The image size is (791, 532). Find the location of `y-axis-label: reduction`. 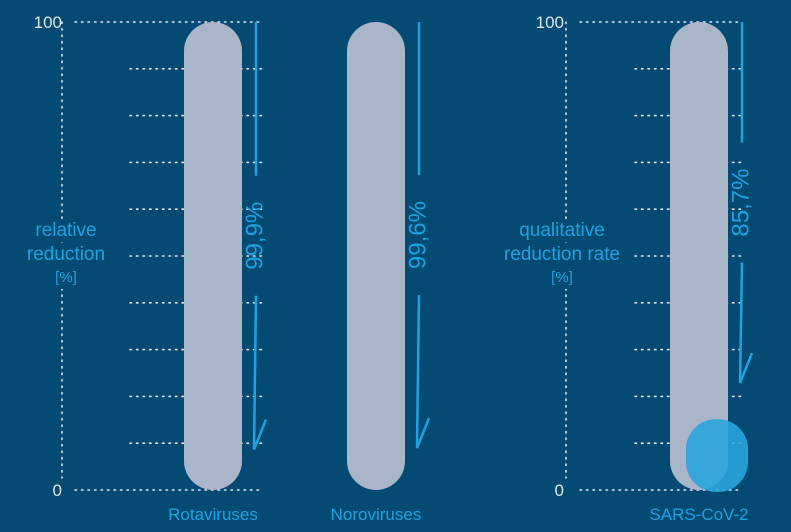

y-axis-label: reduction is located at coordinates (66, 254).